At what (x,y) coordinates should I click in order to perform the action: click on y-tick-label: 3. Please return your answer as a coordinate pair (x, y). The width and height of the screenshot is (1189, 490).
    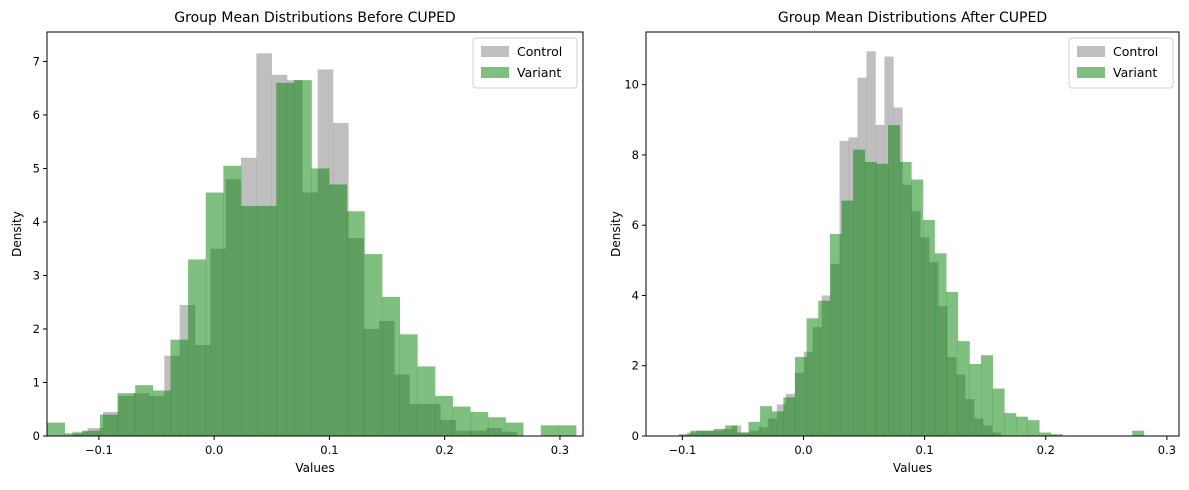
    Looking at the image, I should click on (36, 275).